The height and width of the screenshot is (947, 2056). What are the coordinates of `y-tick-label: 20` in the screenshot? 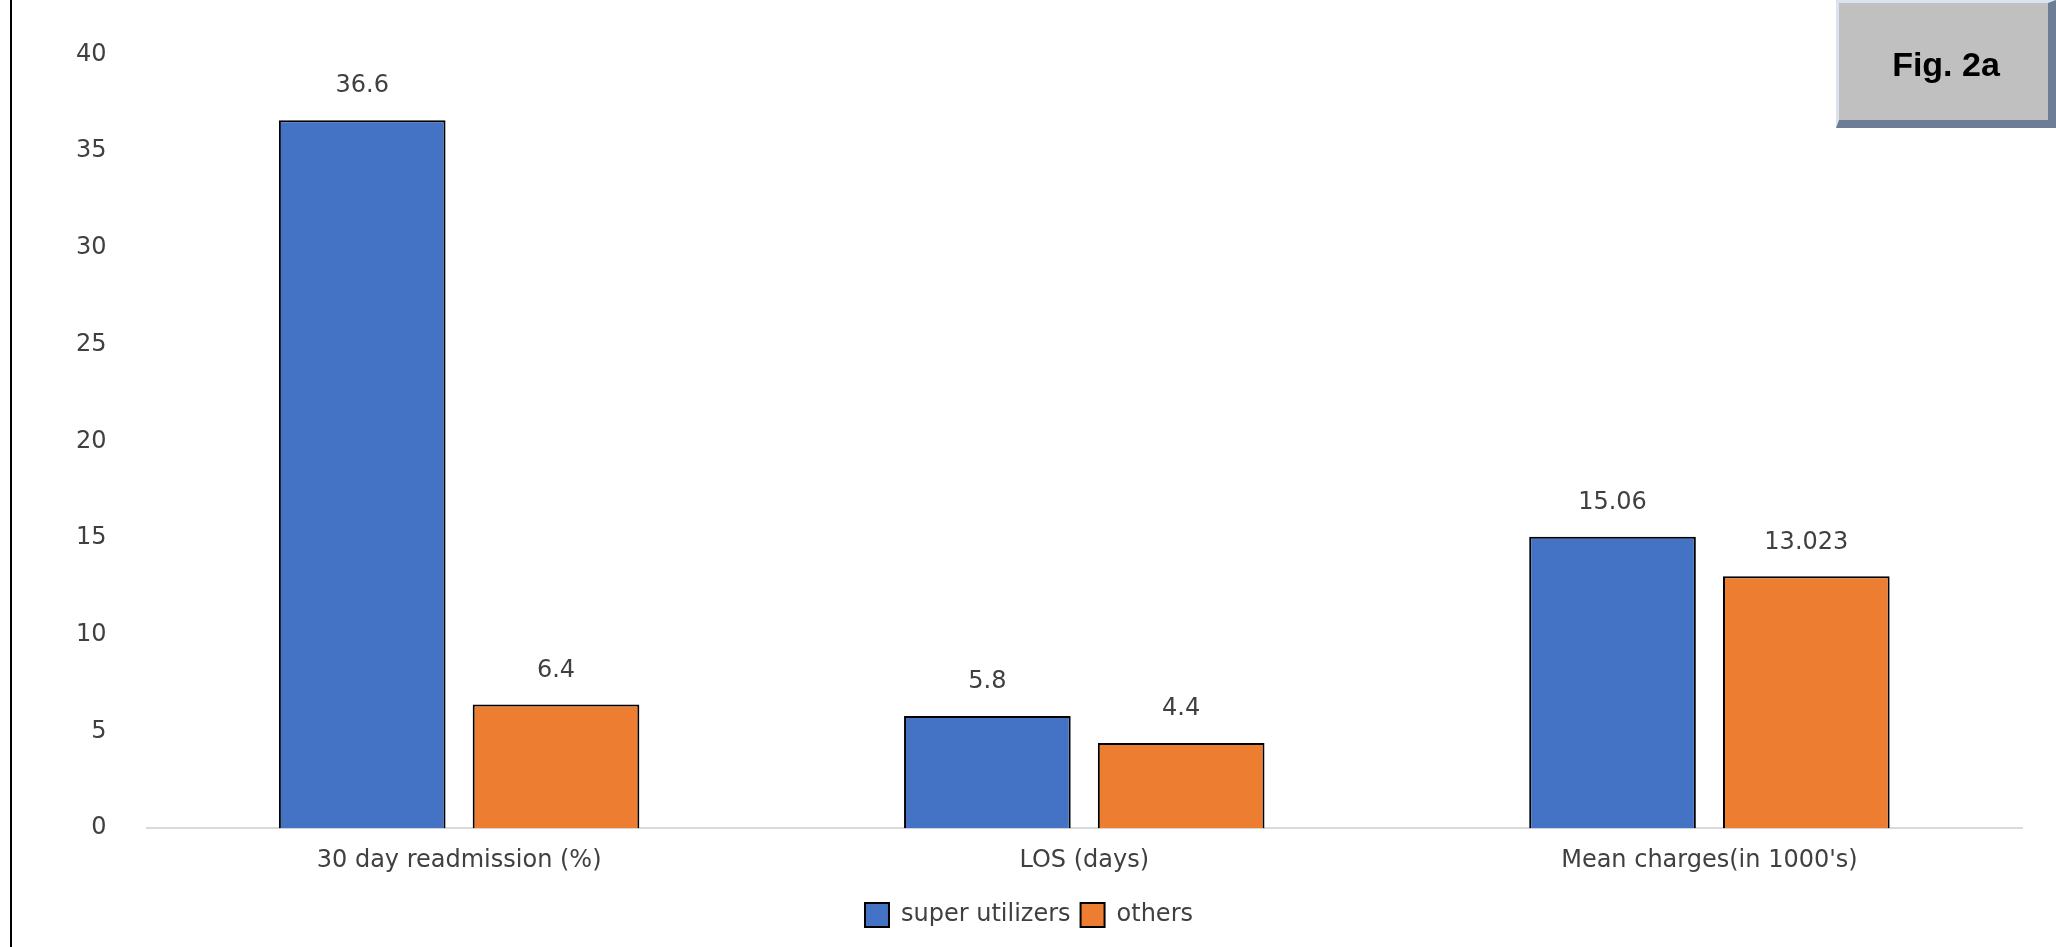 It's located at (91, 439).